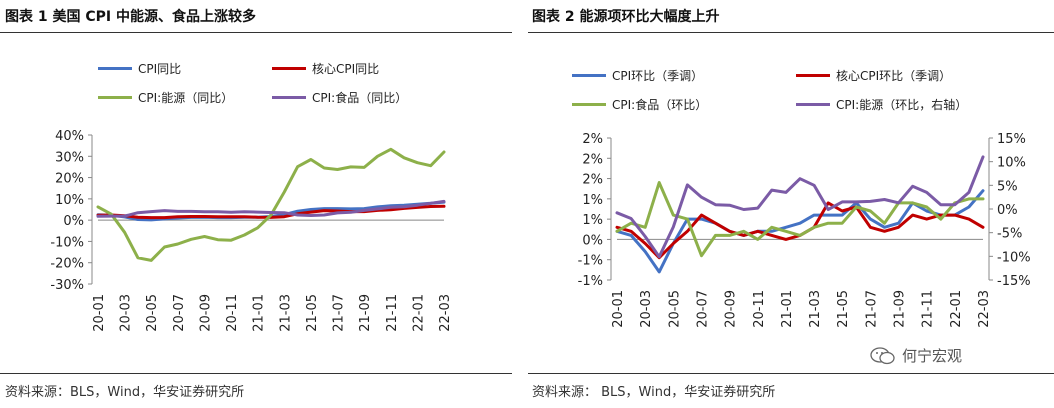 Image resolution: width=1054 pixels, height=408 pixels. I want to click on chart-title-2: 图表 2 能源项环比大幅度上升, so click(626, 17).